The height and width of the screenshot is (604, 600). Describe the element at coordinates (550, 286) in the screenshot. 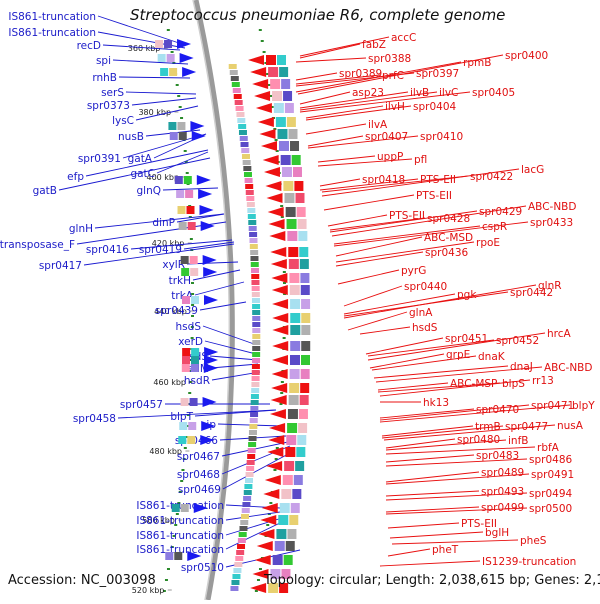

I see `reverse-gene-label: glnR` at that location.